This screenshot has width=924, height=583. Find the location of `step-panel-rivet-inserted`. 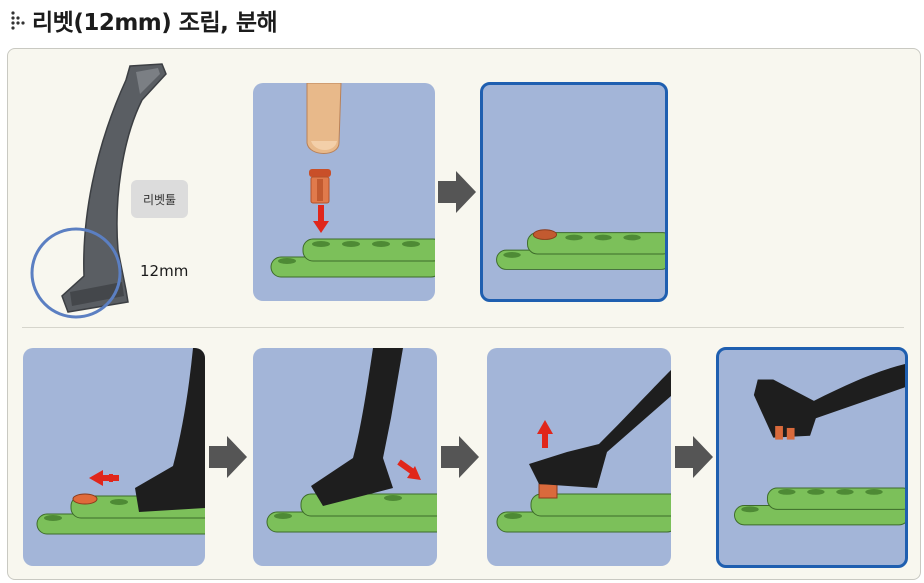

step-panel-rivet-inserted is located at coordinates (574, 192).